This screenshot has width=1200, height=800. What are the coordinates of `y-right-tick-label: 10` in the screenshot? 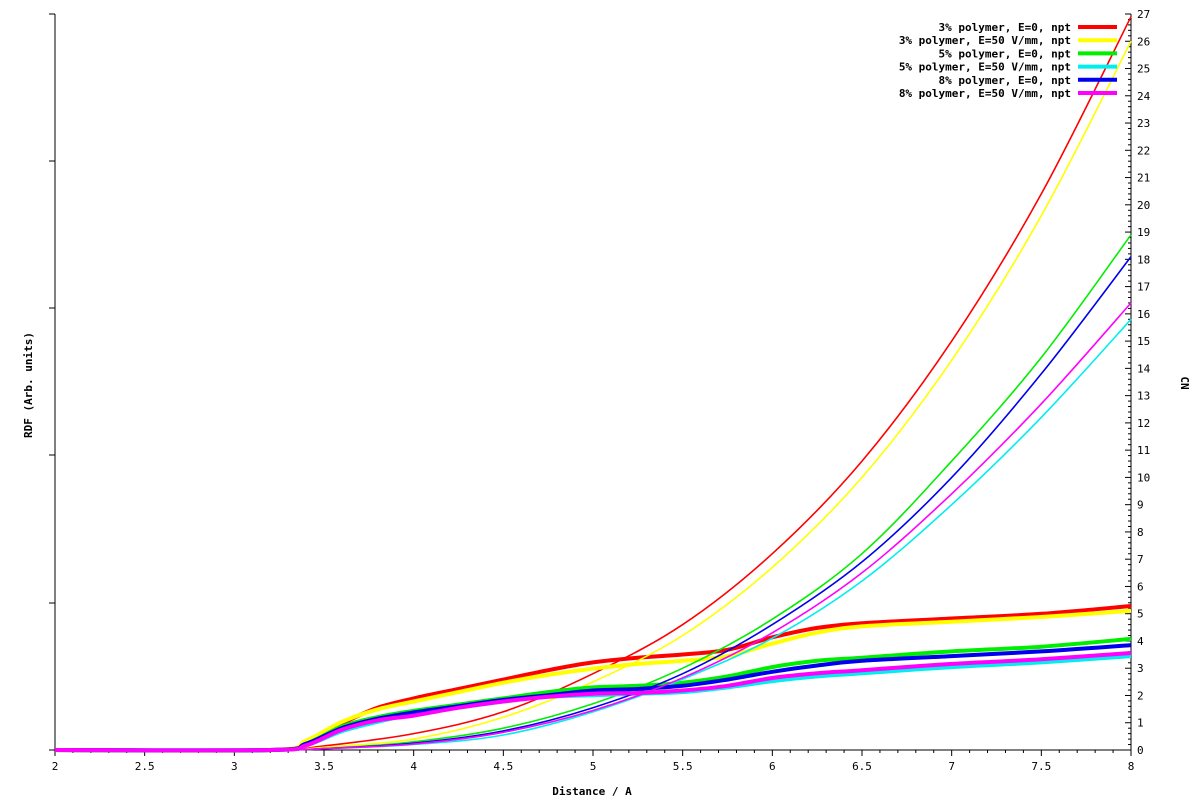 It's located at (1143, 477).